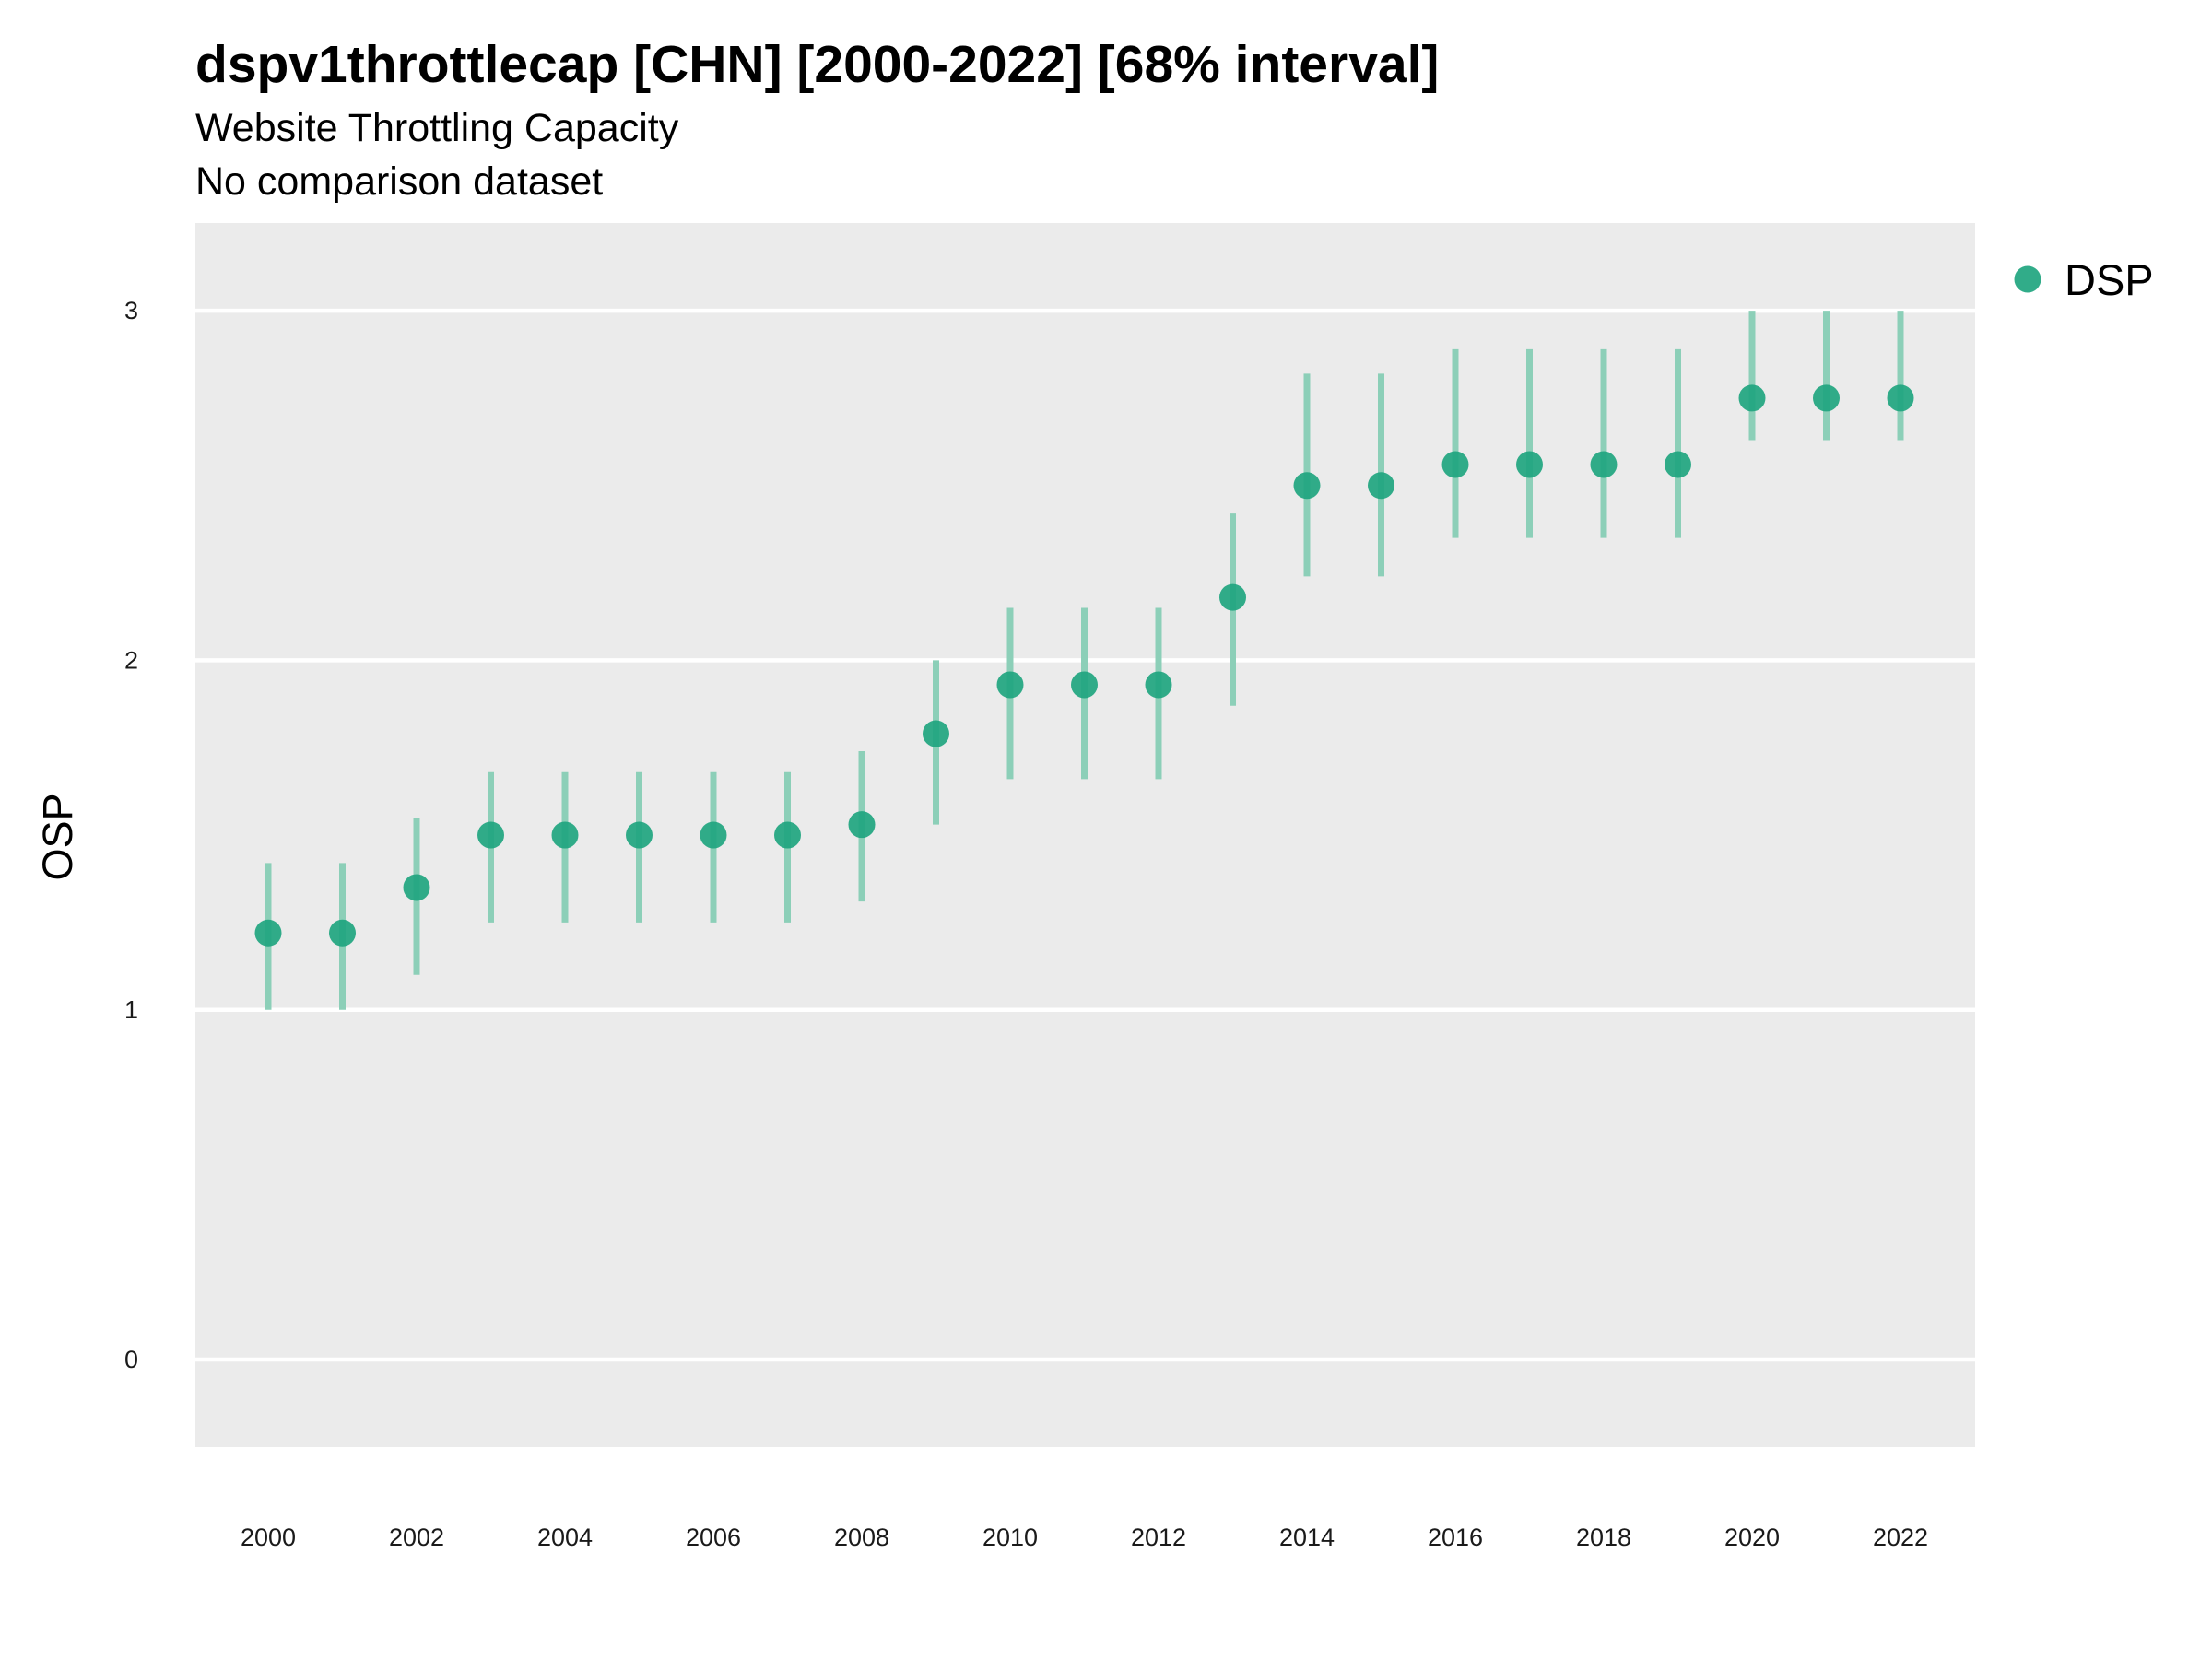 This screenshot has width=2212, height=1659. Describe the element at coordinates (416, 1537) in the screenshot. I see `x-tick-label: 2002` at that location.